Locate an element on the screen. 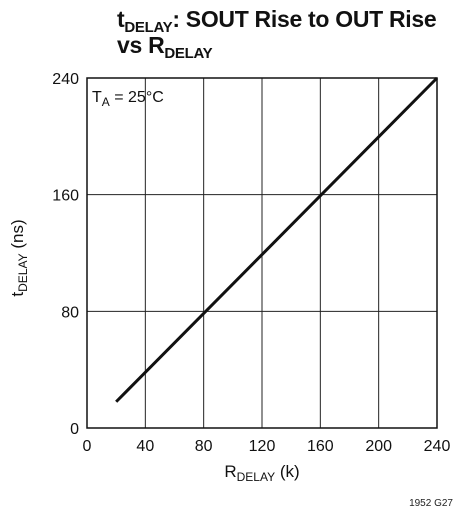 The image size is (465, 514). temperature-annotation: TA = 25°C is located at coordinates (128, 98).